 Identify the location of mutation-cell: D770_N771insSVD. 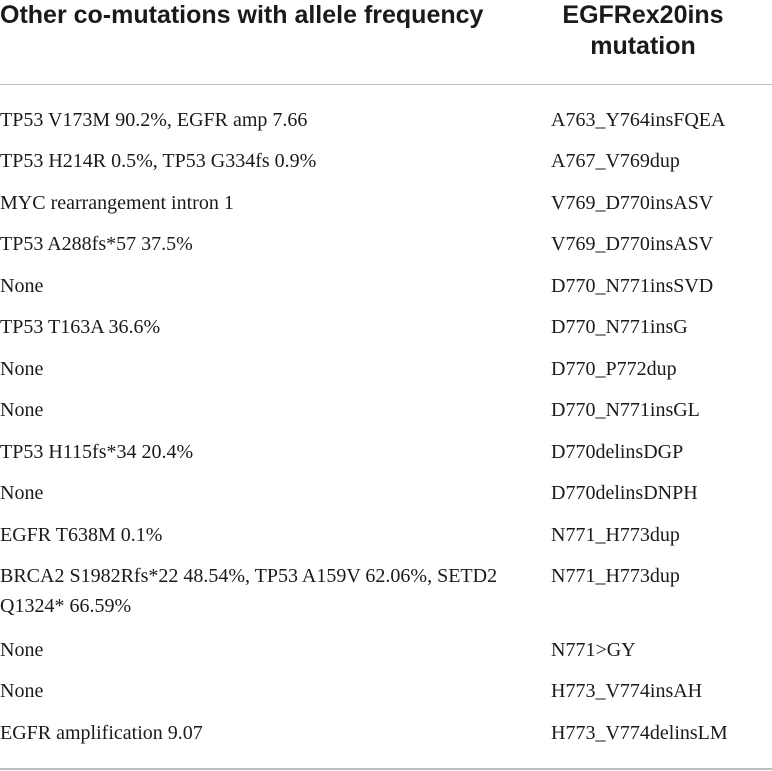
(632, 286).